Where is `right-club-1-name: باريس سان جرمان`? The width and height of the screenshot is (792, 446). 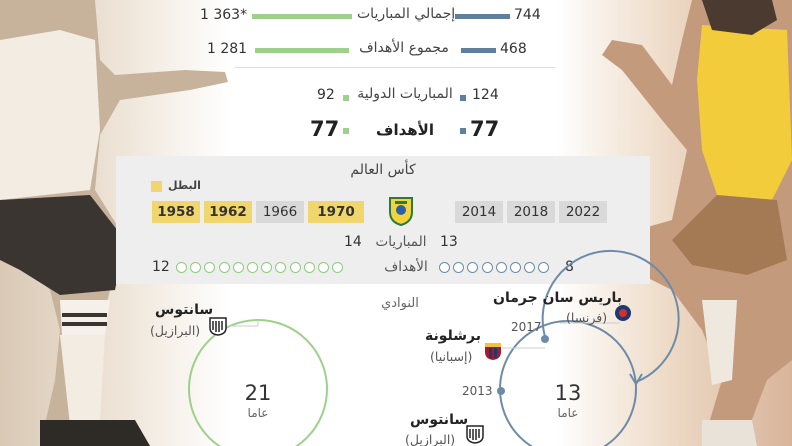 right-club-1-name: باريس سان جرمان is located at coordinates (558, 298).